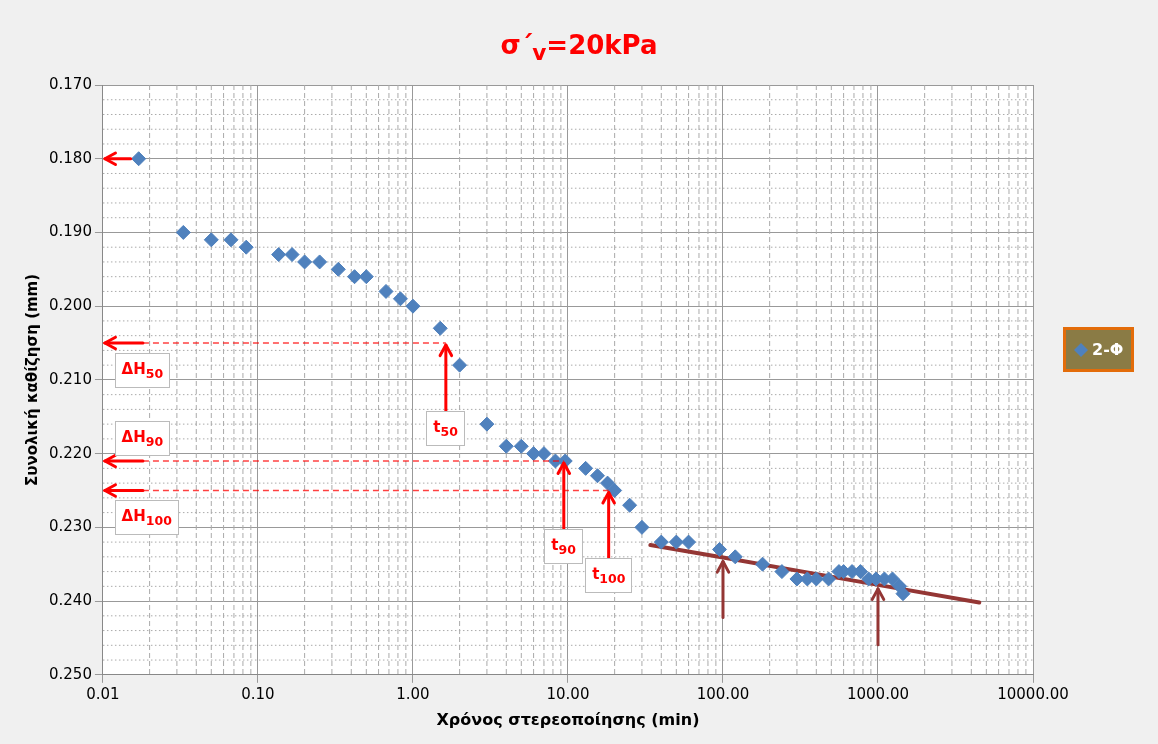  I want to click on y-tick-label: 0.240, so click(70, 599).